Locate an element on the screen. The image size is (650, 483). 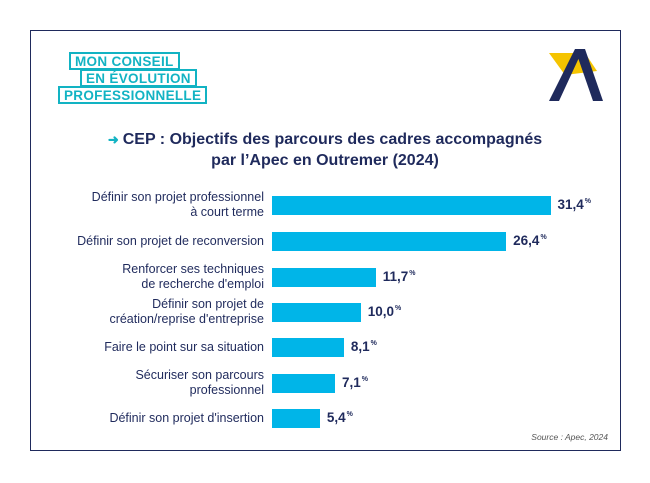
apec-a-logo-icon is located at coordinates (576, 75).